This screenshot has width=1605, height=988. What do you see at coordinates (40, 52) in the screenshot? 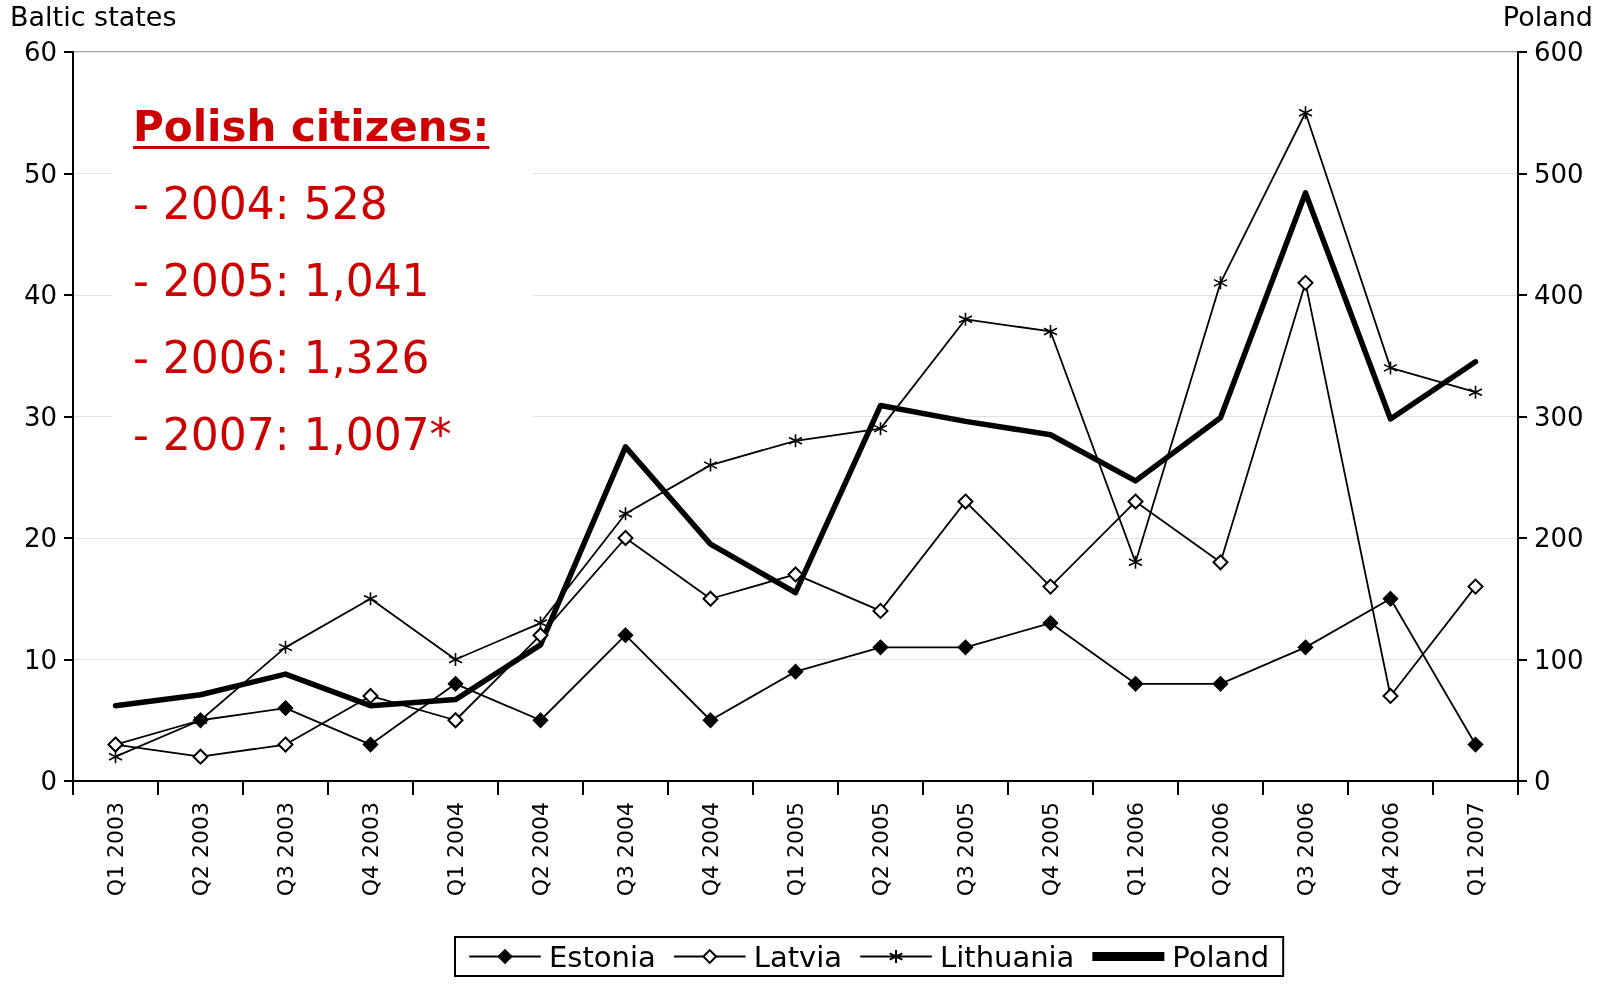
I see `y-tick-label: 60` at bounding box center [40, 52].